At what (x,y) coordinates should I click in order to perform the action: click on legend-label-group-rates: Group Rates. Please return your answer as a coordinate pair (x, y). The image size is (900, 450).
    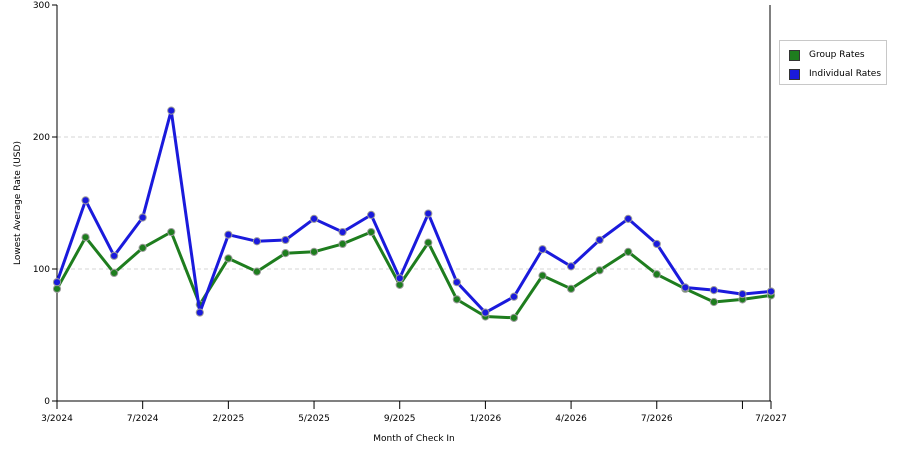
    Looking at the image, I should click on (837, 55).